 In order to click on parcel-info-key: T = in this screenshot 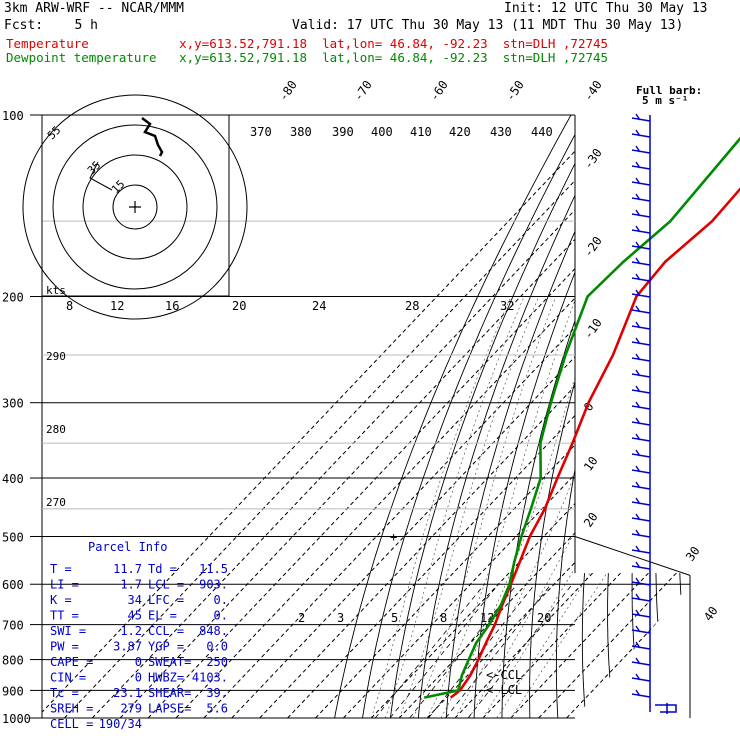, I will do `click(61, 569)`.